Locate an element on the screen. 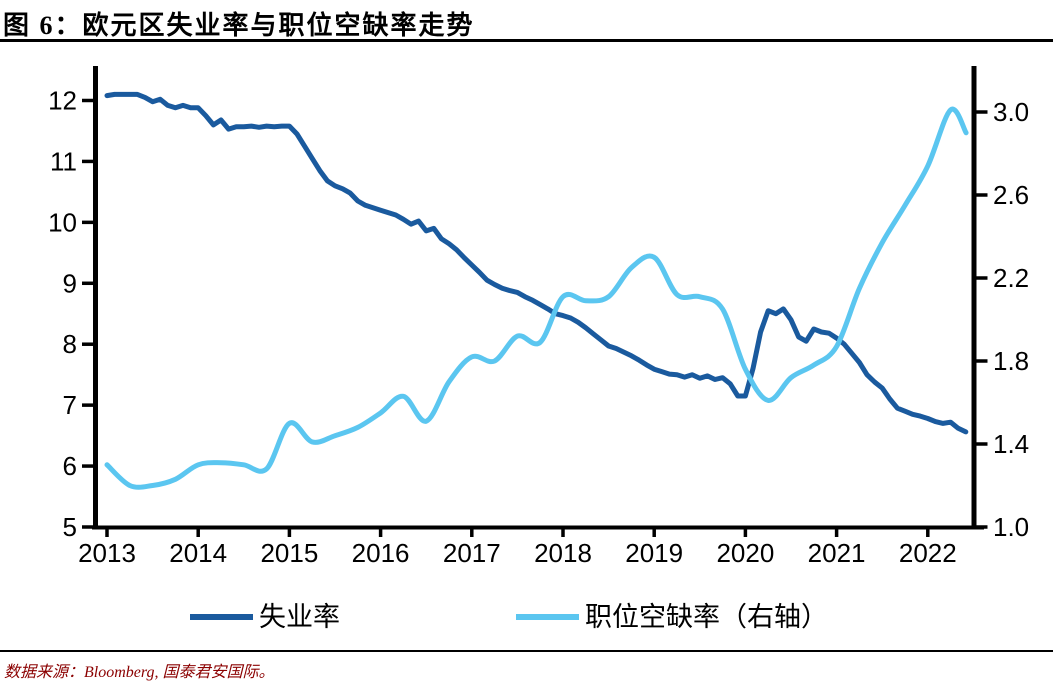  y-axis-left-tick-label: 9 is located at coordinates (70, 283).